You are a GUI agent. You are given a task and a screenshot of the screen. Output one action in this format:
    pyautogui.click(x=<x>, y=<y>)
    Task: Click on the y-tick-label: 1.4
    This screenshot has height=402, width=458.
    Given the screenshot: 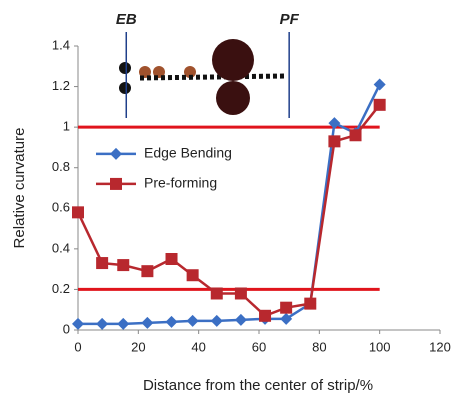 What is the action you would take?
    pyautogui.click(x=61, y=44)
    